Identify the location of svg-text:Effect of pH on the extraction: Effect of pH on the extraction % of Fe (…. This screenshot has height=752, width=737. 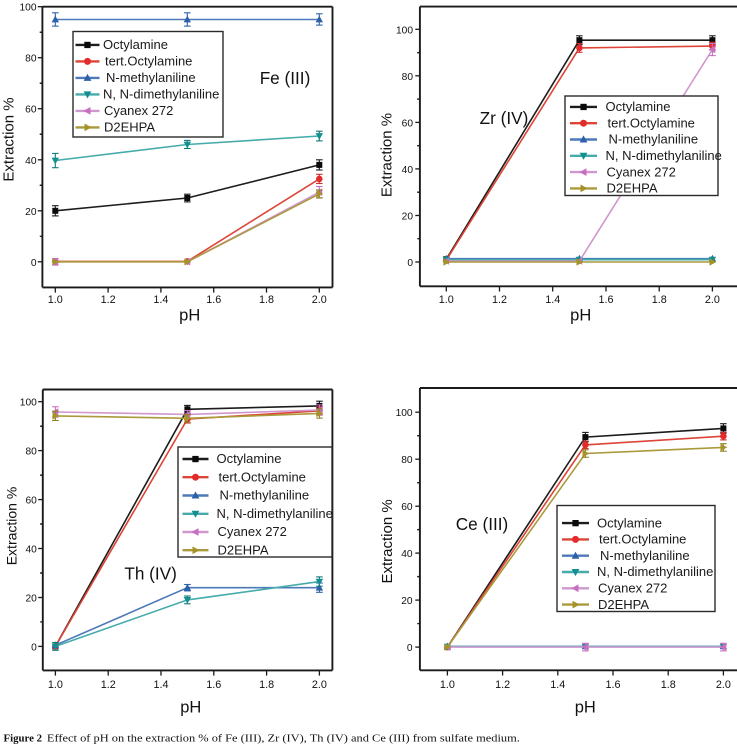
(283, 738).